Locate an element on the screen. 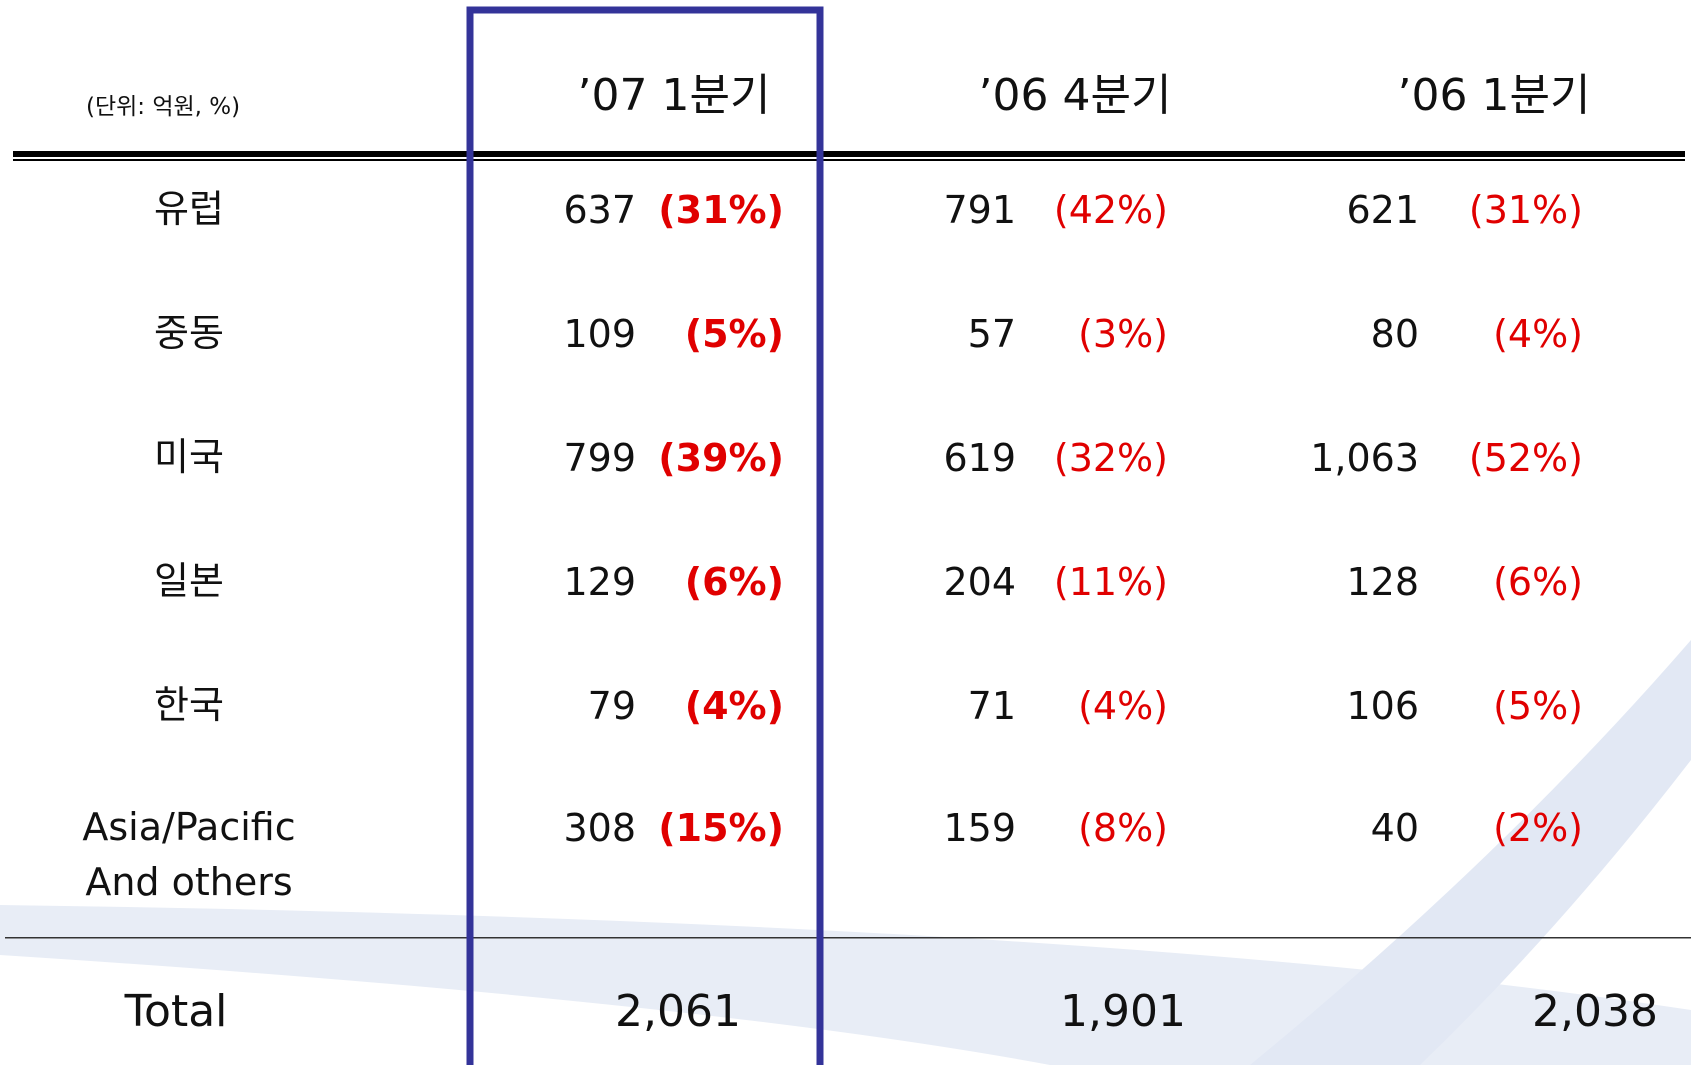  amount: 799 is located at coordinates (599, 458).